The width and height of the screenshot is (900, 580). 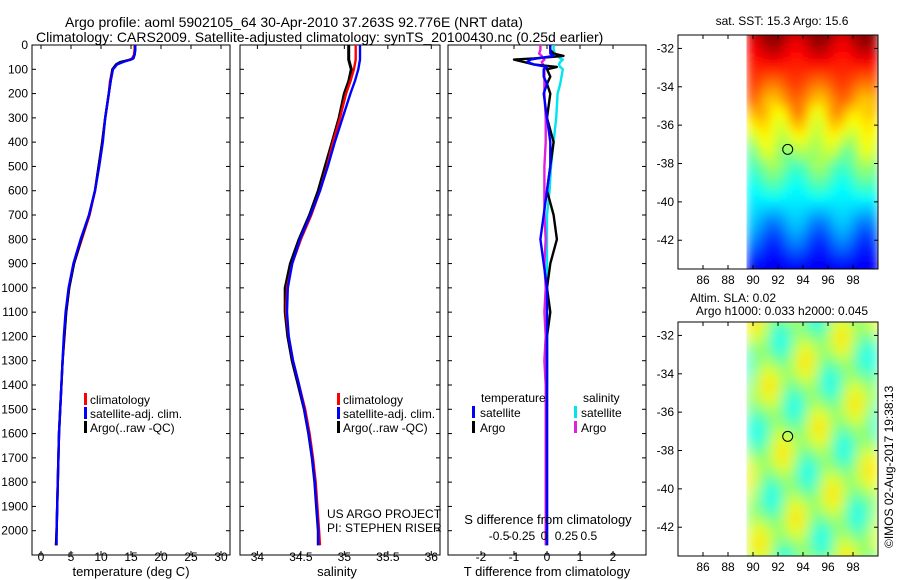 I want to click on depth-tick-label: 300, so click(x=18, y=118).